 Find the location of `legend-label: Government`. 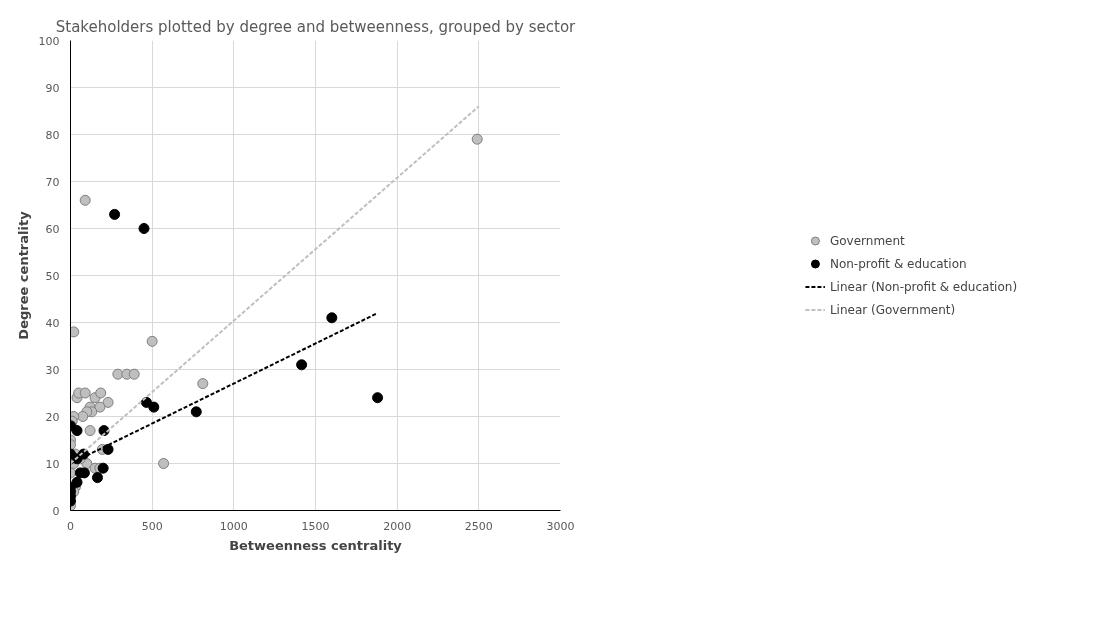

legend-label: Government is located at coordinates (867, 240).